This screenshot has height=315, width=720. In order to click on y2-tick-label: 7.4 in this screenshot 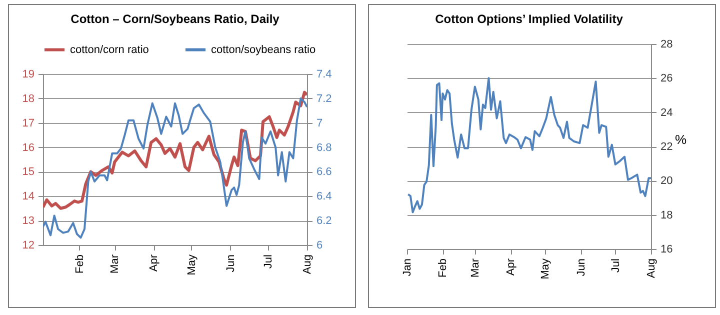, I will do `click(324, 74)`.